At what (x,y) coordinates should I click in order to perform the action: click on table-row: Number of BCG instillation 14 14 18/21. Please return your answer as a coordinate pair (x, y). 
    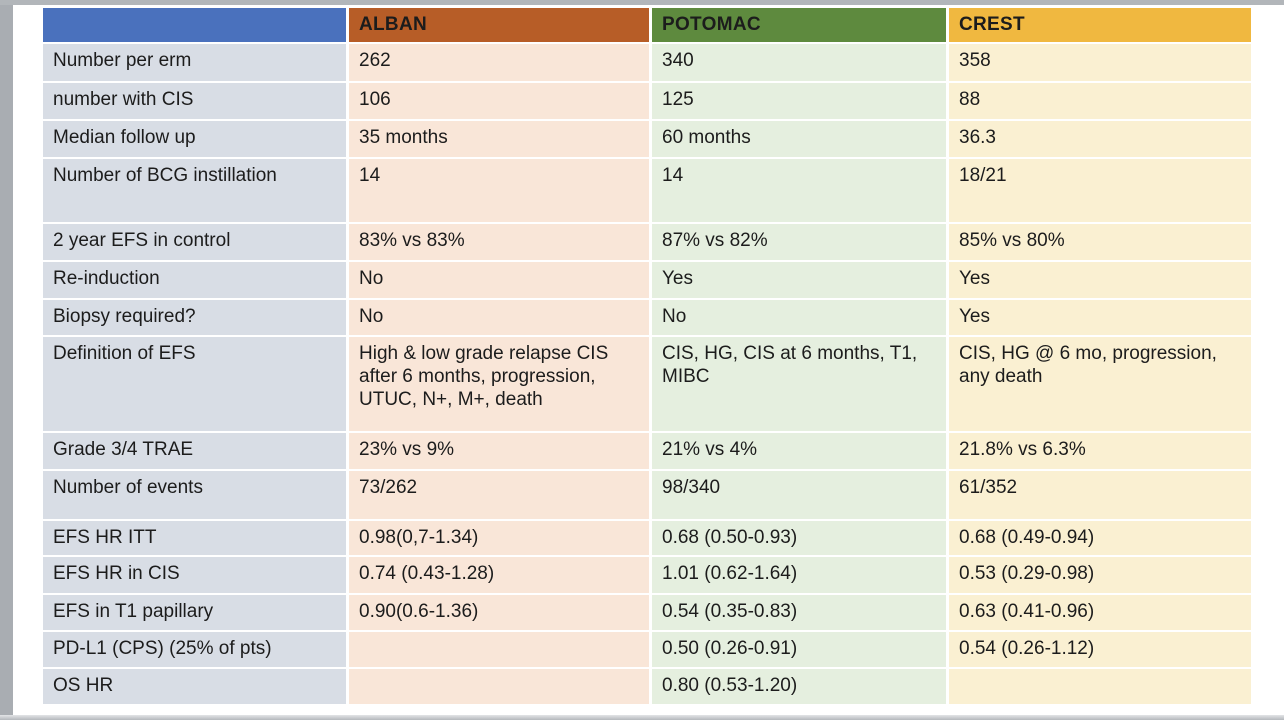
    Looking at the image, I should click on (647, 190).